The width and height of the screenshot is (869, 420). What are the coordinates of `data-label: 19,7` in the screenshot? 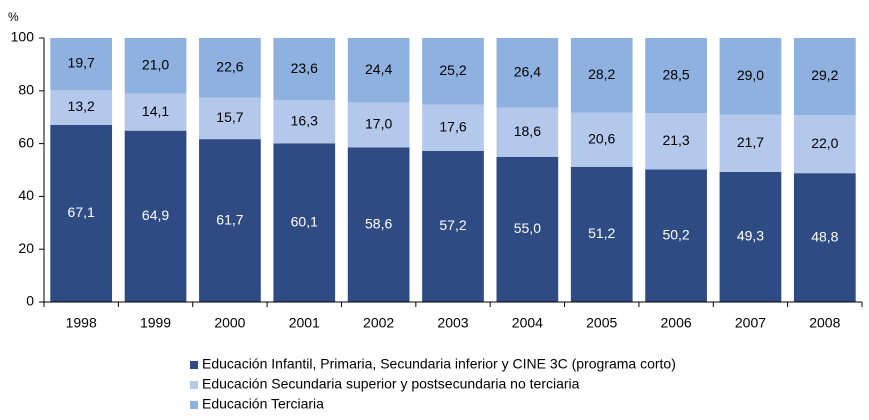 It's located at (81, 63).